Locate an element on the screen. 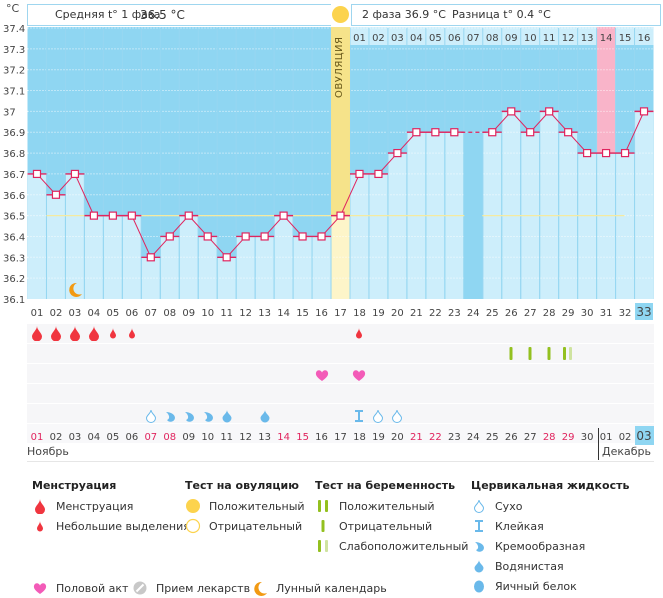 This screenshot has height=598, width=663. drop-heavy-icon is located at coordinates (40, 506).